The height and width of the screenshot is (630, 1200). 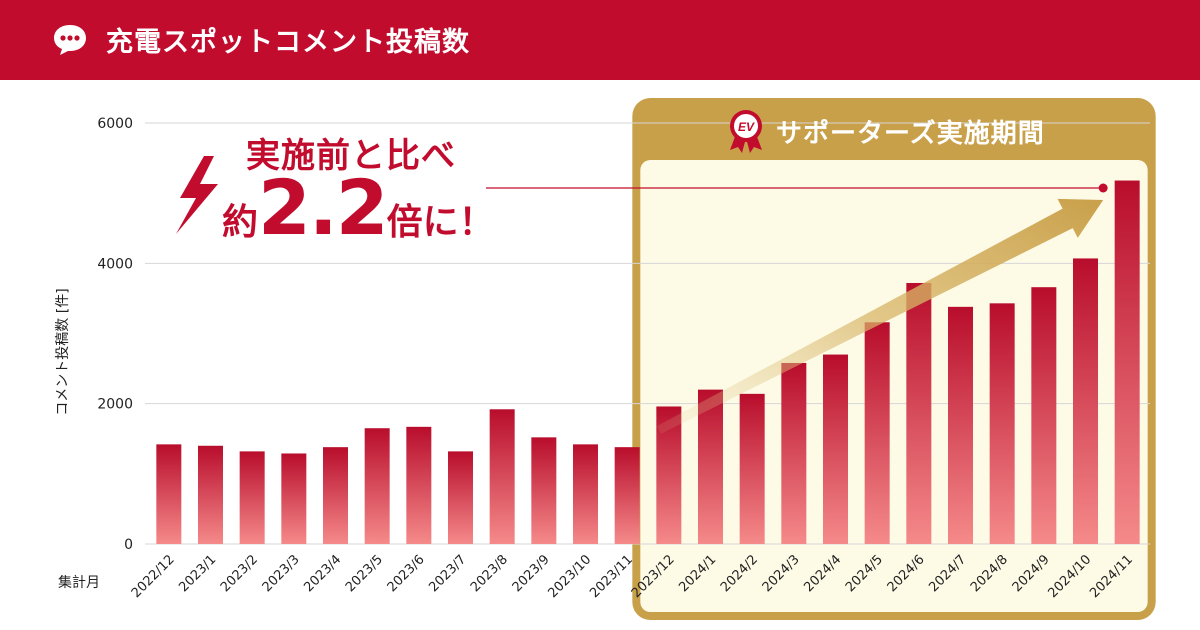 I want to click on y-tick-label: 0, so click(x=128, y=545).